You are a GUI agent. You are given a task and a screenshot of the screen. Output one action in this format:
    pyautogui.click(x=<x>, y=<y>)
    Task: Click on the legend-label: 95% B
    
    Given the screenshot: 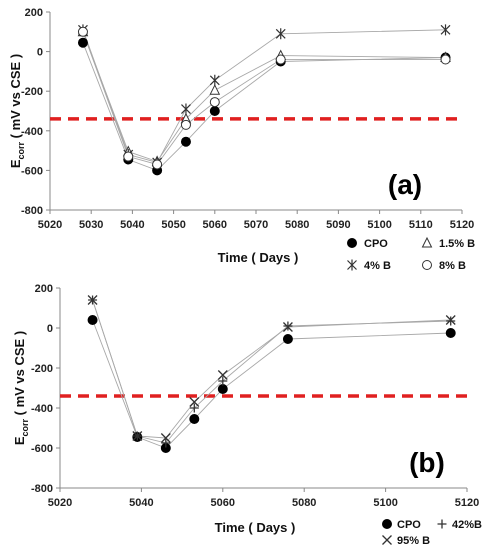 What is the action you would take?
    pyautogui.click(x=413, y=541)
    